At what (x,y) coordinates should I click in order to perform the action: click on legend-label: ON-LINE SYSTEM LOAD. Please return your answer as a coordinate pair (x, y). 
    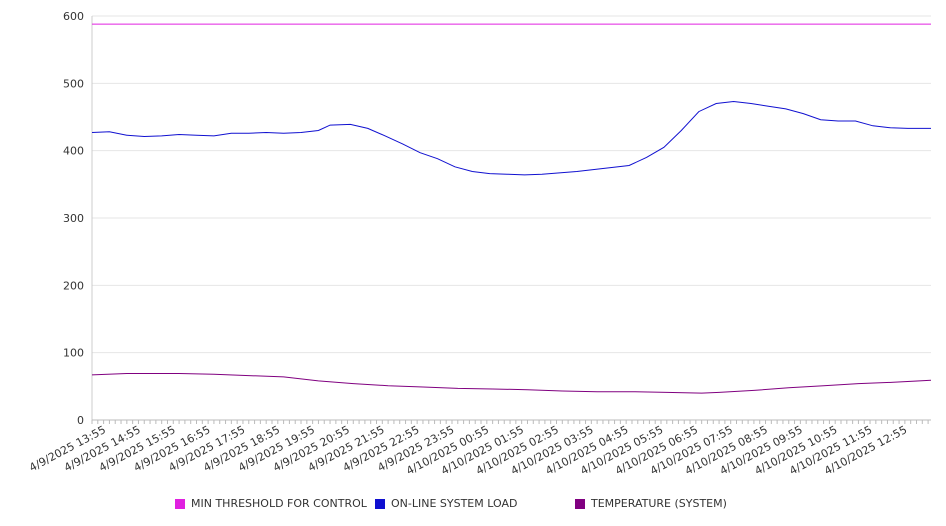
    Looking at the image, I should click on (454, 503).